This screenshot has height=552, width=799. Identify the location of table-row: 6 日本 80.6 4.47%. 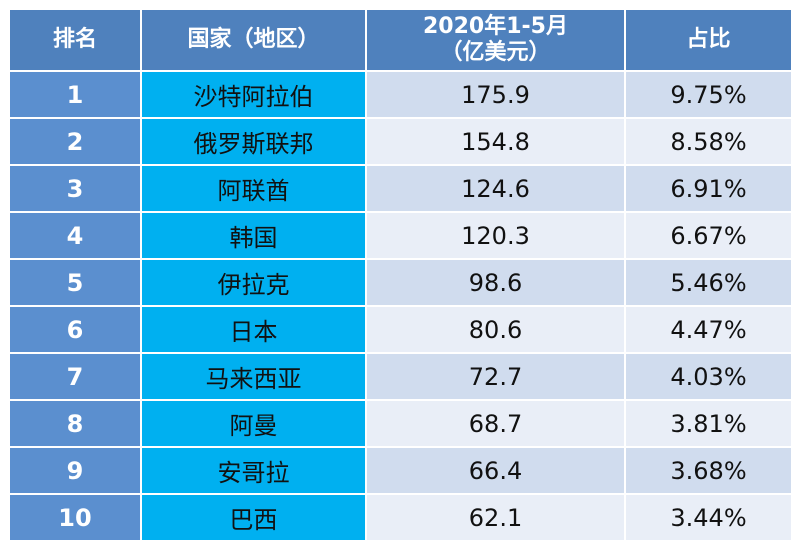
(400, 329).